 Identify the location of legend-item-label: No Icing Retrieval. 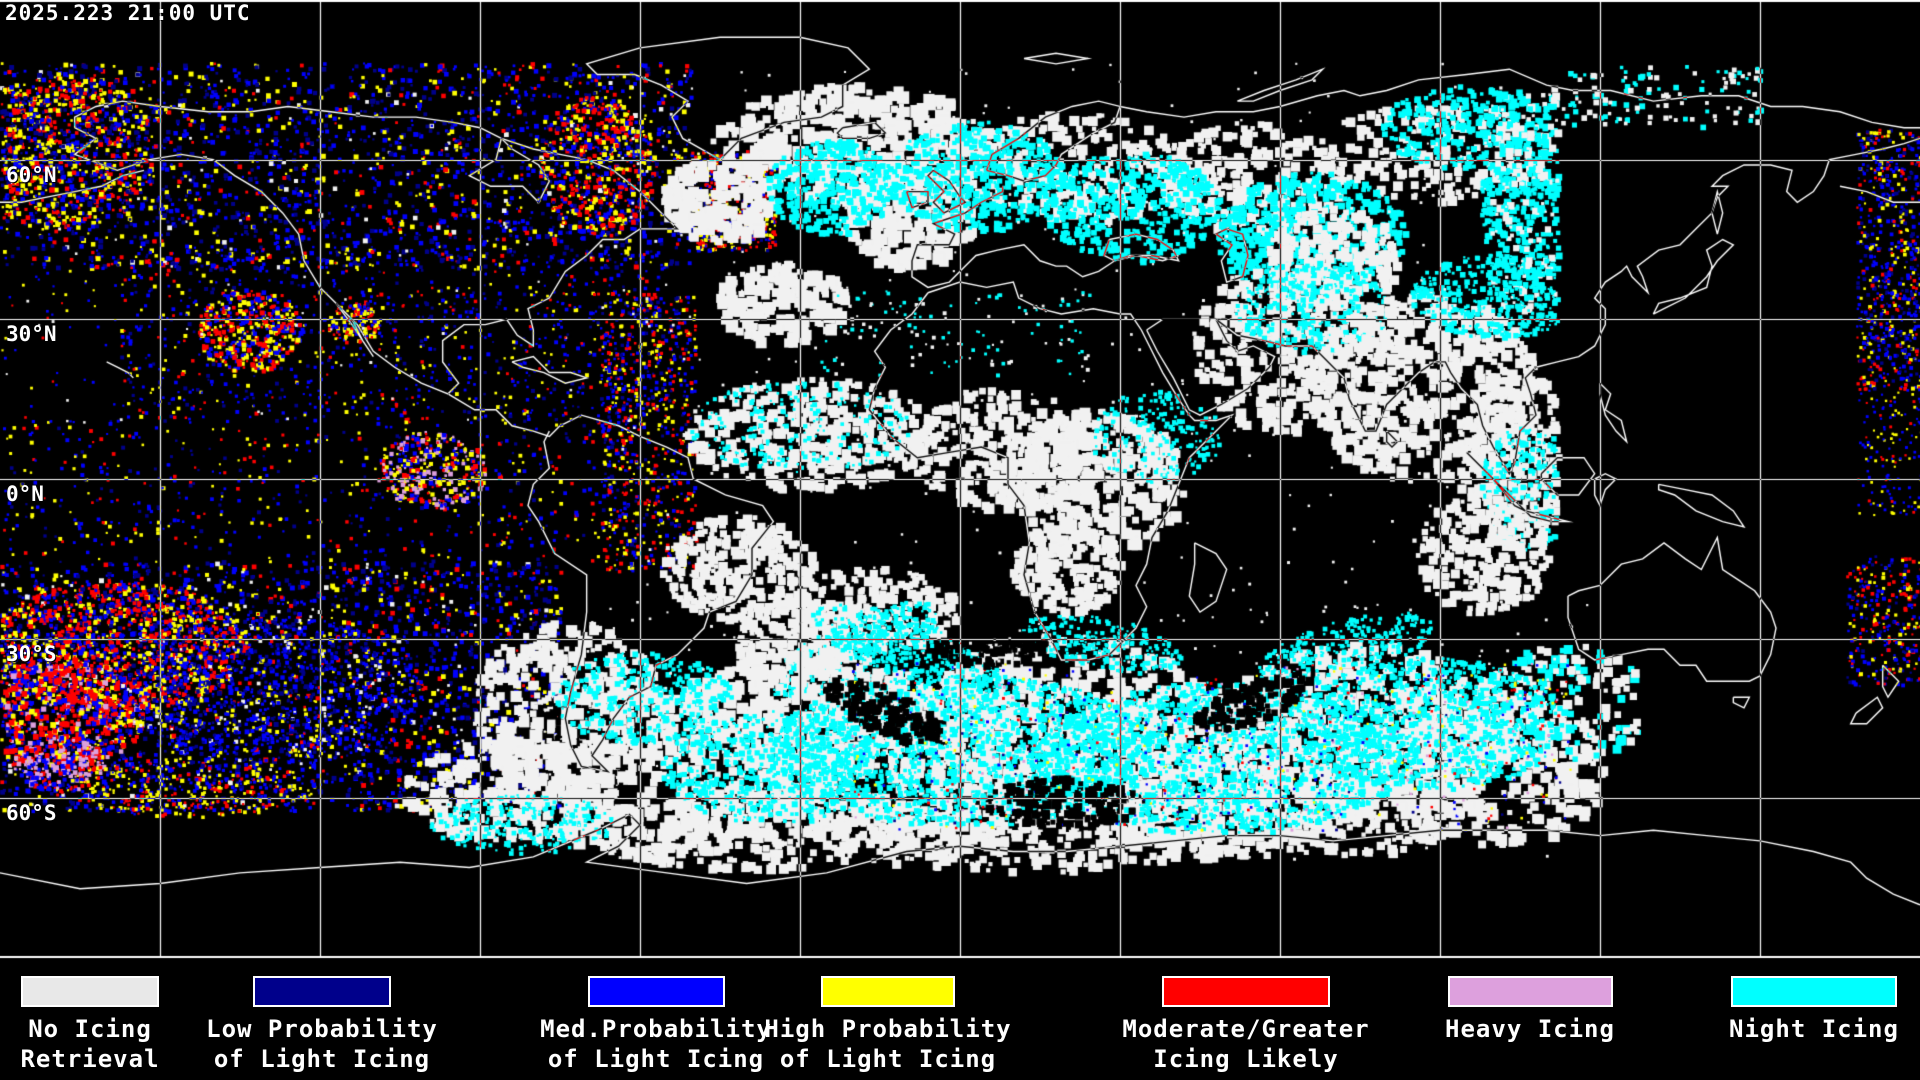
(90, 1044).